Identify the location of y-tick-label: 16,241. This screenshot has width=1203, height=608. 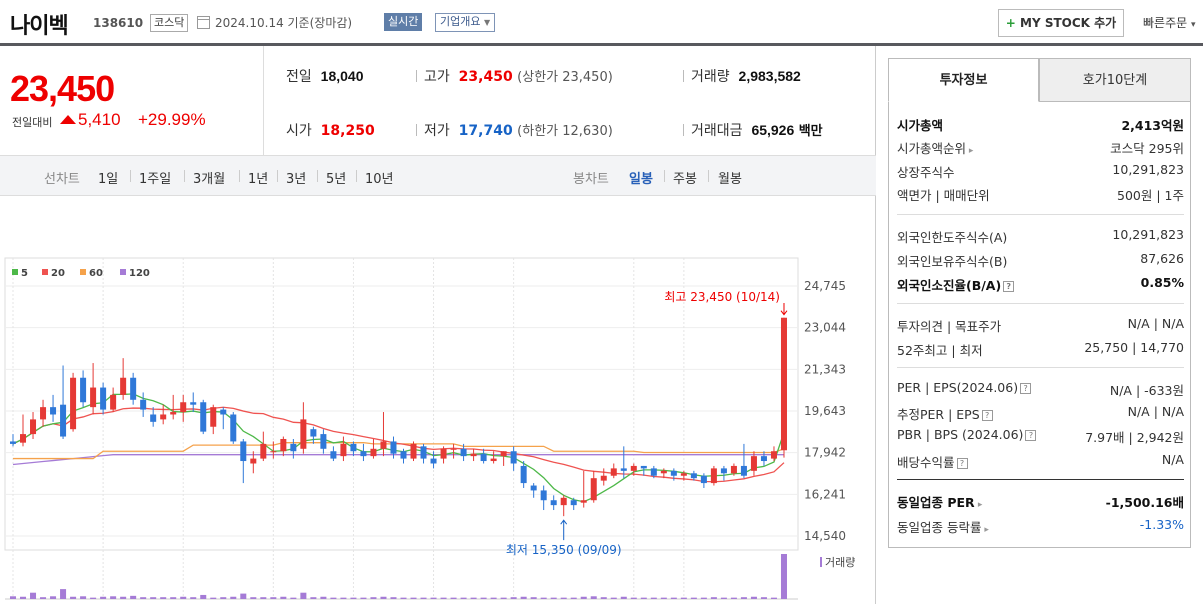
(825, 494).